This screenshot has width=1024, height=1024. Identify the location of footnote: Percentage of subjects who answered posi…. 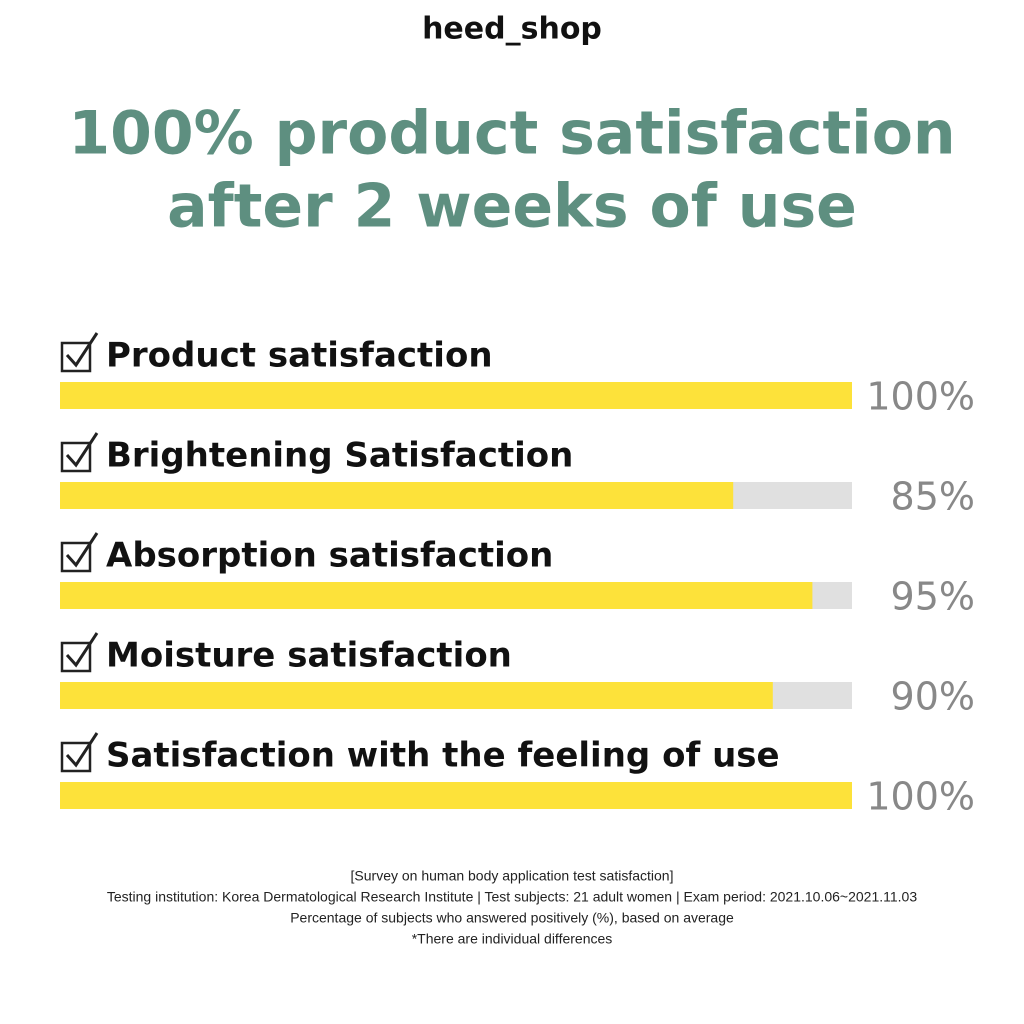
(512, 918).